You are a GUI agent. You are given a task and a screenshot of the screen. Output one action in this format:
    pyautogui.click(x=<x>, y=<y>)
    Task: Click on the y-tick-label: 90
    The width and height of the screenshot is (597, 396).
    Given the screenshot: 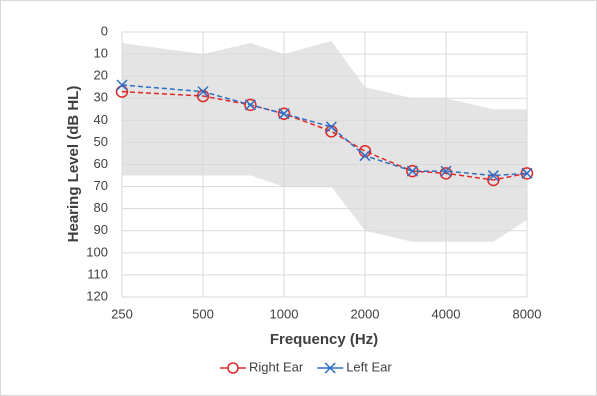 What is the action you would take?
    pyautogui.click(x=101, y=229)
    